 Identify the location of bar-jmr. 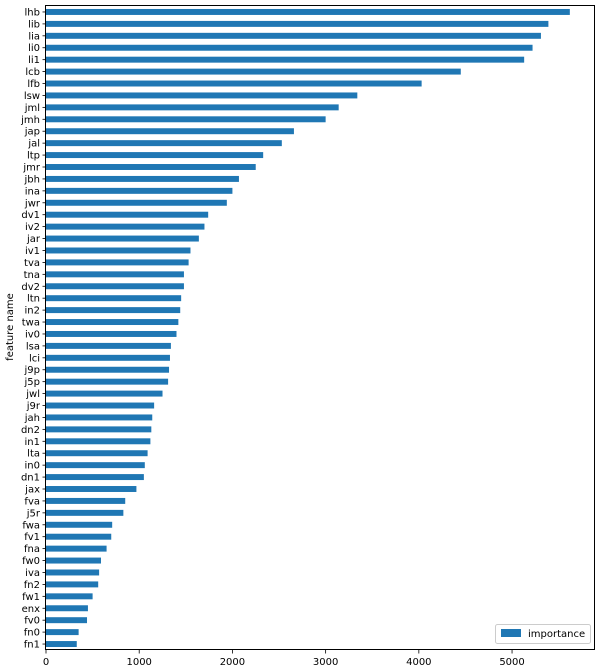
(151, 167).